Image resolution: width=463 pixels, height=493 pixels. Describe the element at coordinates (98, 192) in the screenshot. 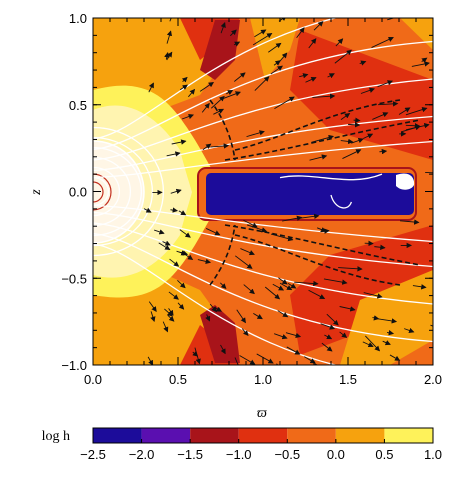

I see `star-core-contour` at that location.